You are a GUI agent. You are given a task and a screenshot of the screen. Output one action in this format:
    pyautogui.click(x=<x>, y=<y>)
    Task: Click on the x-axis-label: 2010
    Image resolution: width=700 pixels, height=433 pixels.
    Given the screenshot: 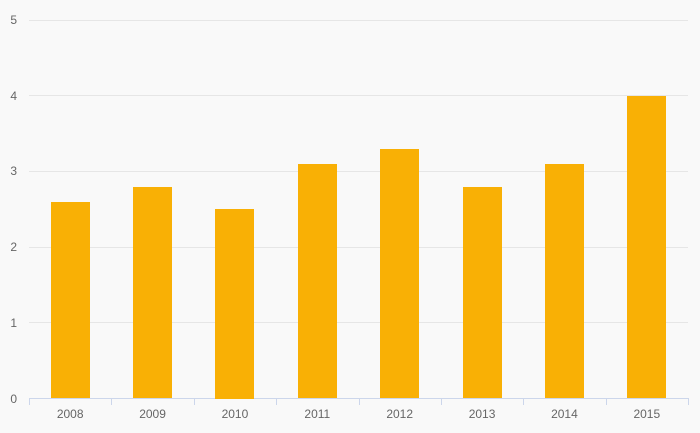 What is the action you would take?
    pyautogui.click(x=235, y=413)
    